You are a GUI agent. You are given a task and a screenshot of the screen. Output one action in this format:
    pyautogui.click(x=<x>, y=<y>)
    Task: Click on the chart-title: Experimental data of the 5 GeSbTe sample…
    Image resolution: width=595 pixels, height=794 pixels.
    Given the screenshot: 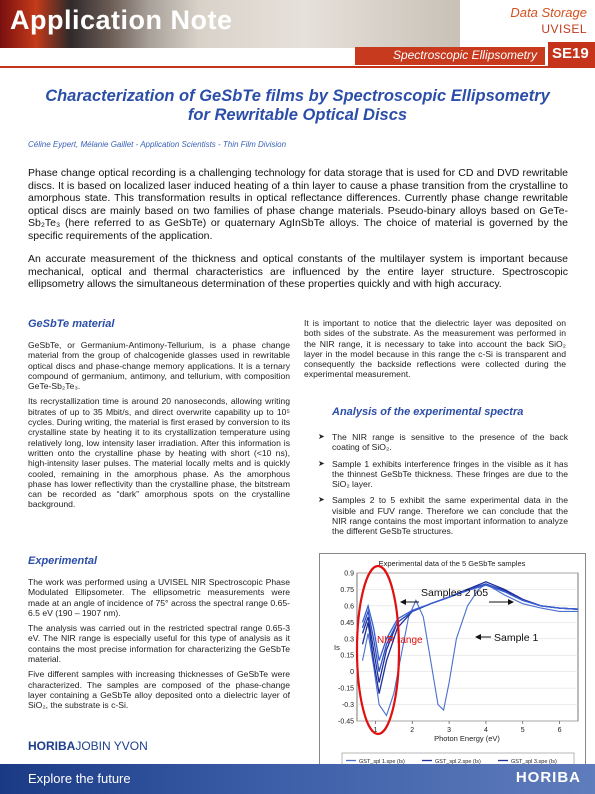 What is the action you would take?
    pyautogui.click(x=452, y=563)
    